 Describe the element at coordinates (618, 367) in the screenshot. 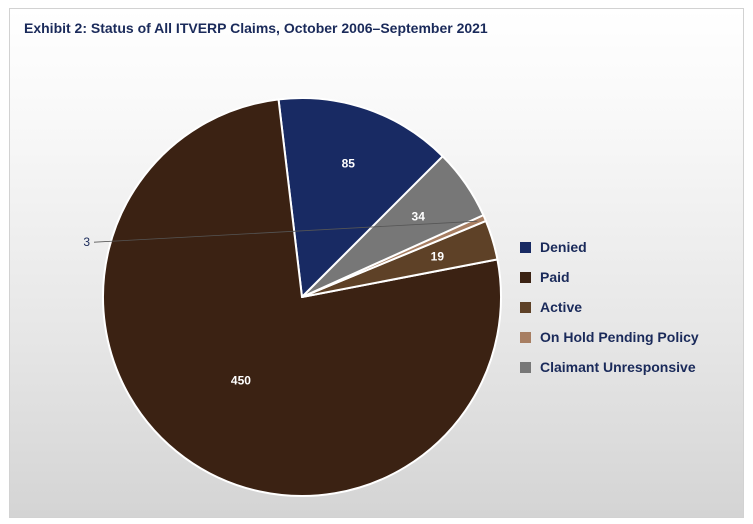

I see `legend-label-claimant-unresponsive: Claimant Unresponsive` at that location.